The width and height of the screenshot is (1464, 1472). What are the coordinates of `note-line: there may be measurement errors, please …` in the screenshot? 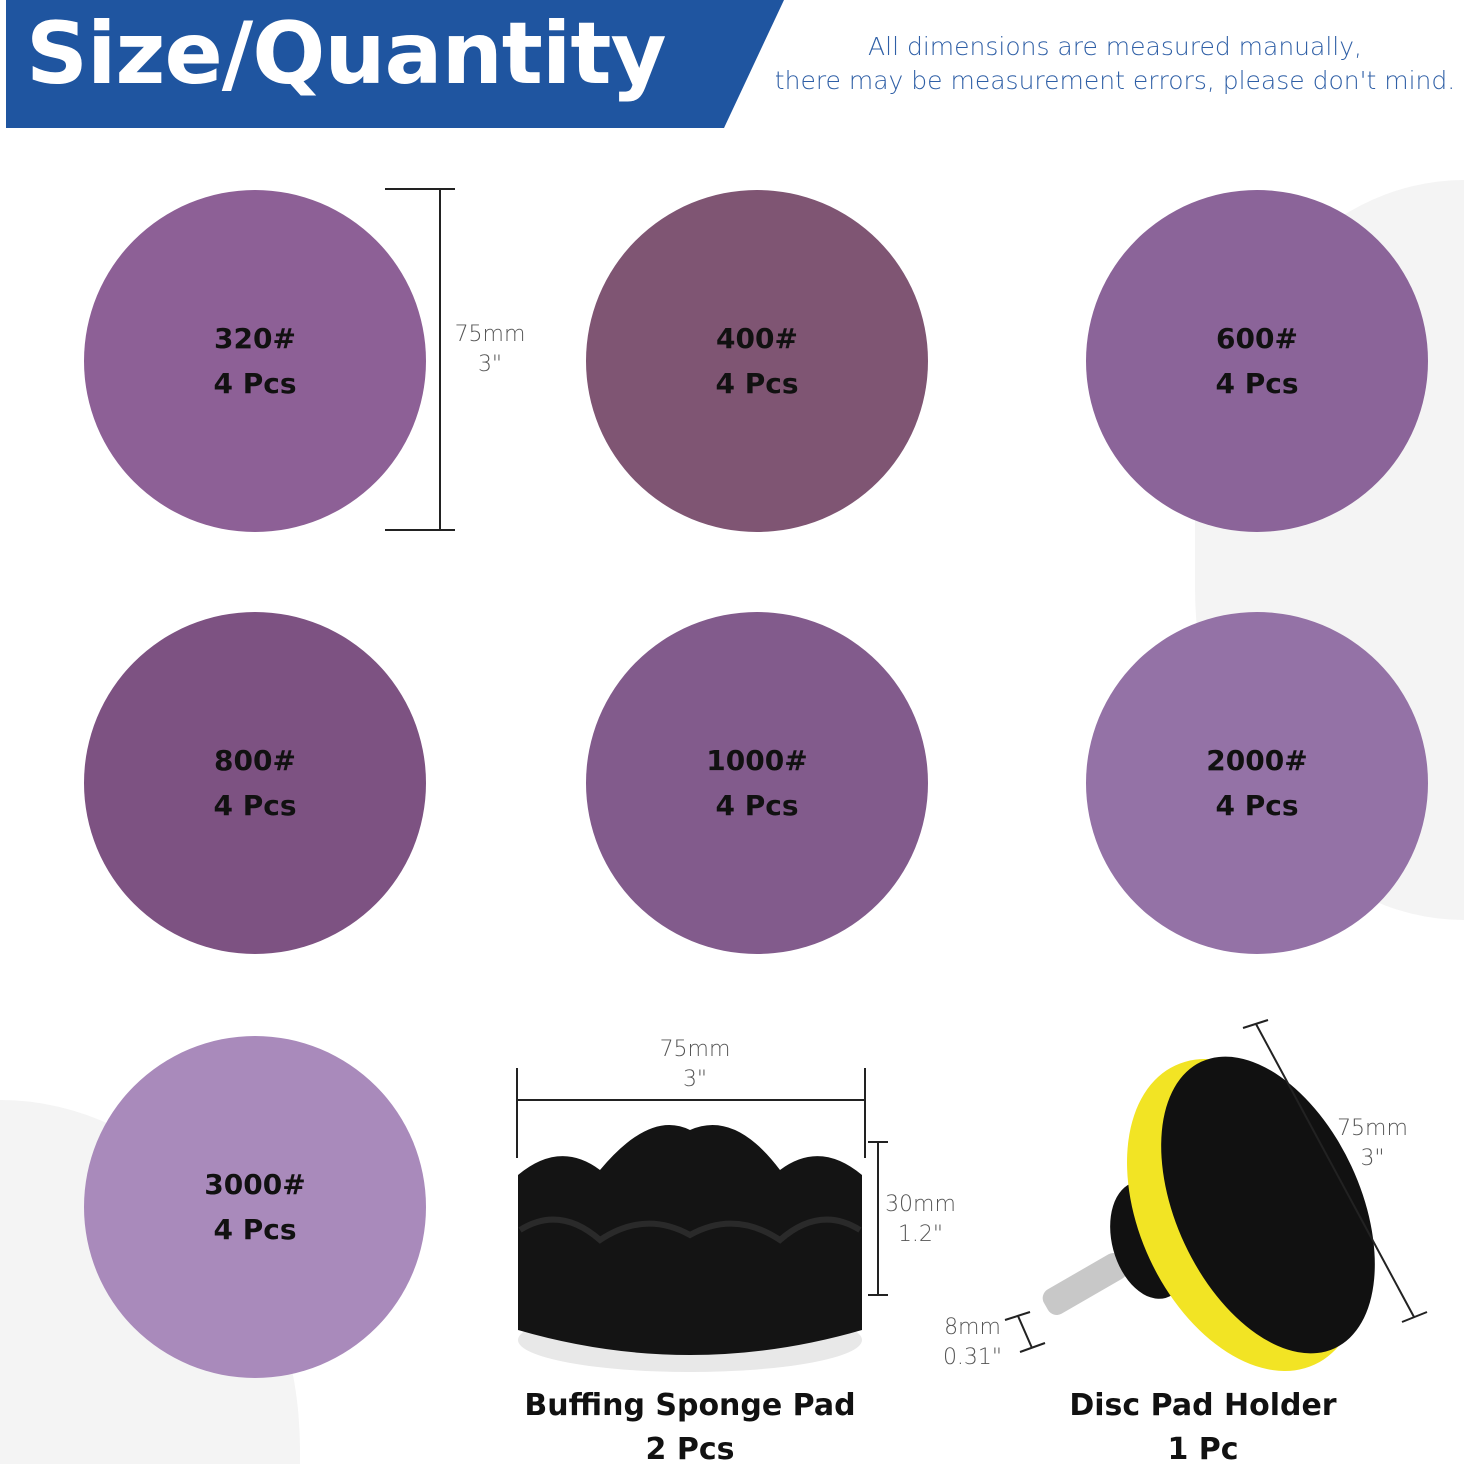 It's located at (1115, 80).